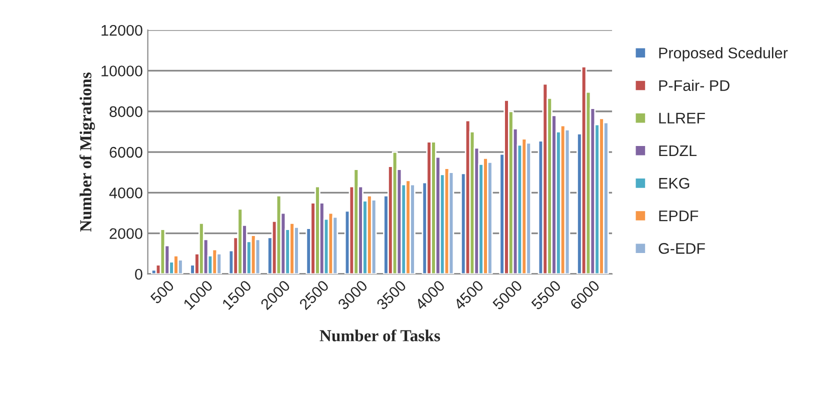  Describe the element at coordinates (678, 216) in the screenshot. I see `legend-label: EPDF` at that location.